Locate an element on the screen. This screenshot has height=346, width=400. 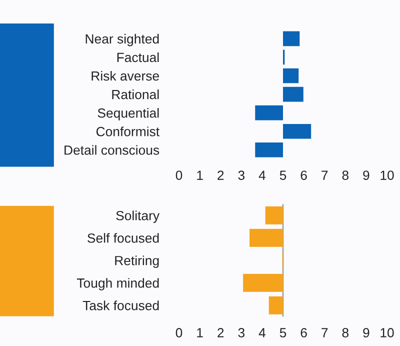
y-tick-label: Self focused is located at coordinates (123, 238).